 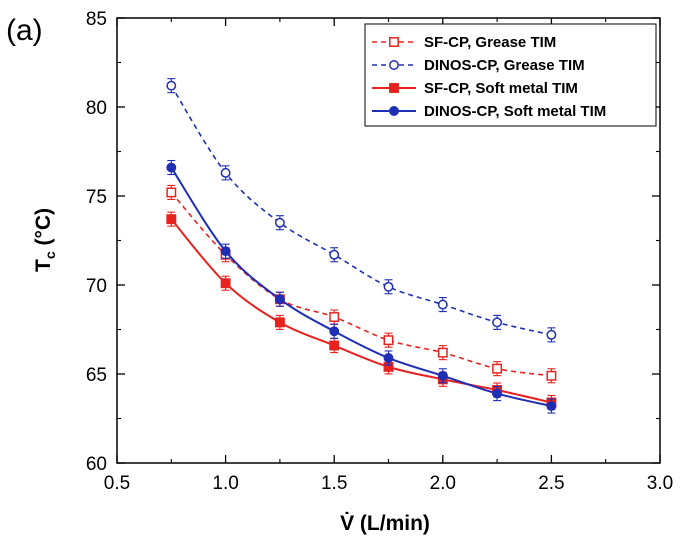 I want to click on legend-item: SF-CP, Soft metal TIM, so click(x=475, y=88).